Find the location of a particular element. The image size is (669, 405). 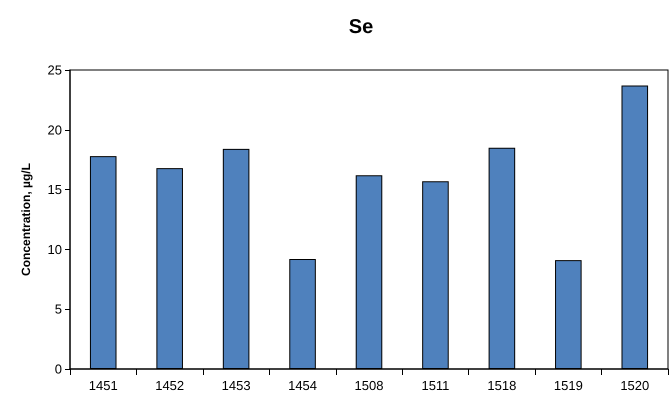

x-tick-label: 1508 is located at coordinates (369, 385).